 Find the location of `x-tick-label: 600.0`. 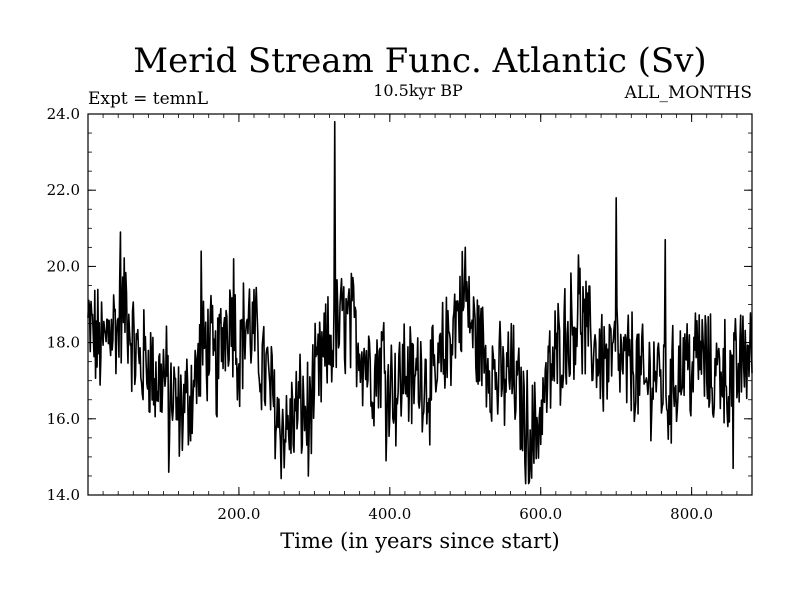

x-tick-label: 600.0 is located at coordinates (540, 514).